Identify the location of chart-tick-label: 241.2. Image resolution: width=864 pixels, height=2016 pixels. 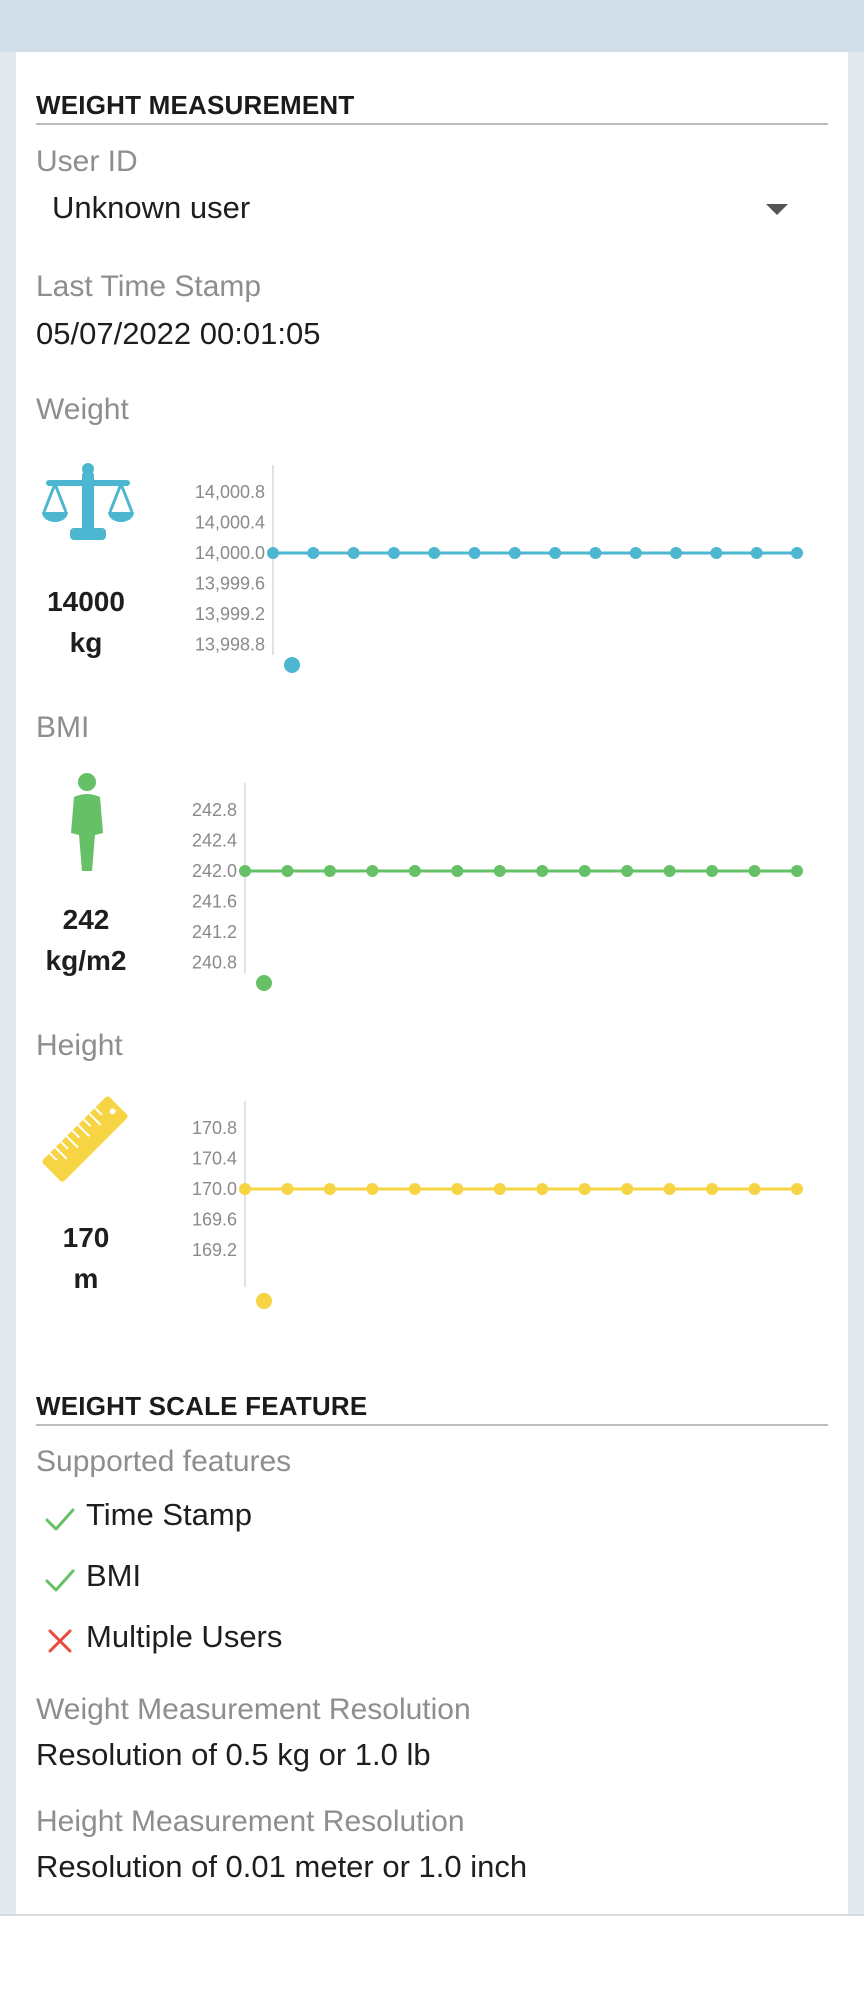
(214, 932).